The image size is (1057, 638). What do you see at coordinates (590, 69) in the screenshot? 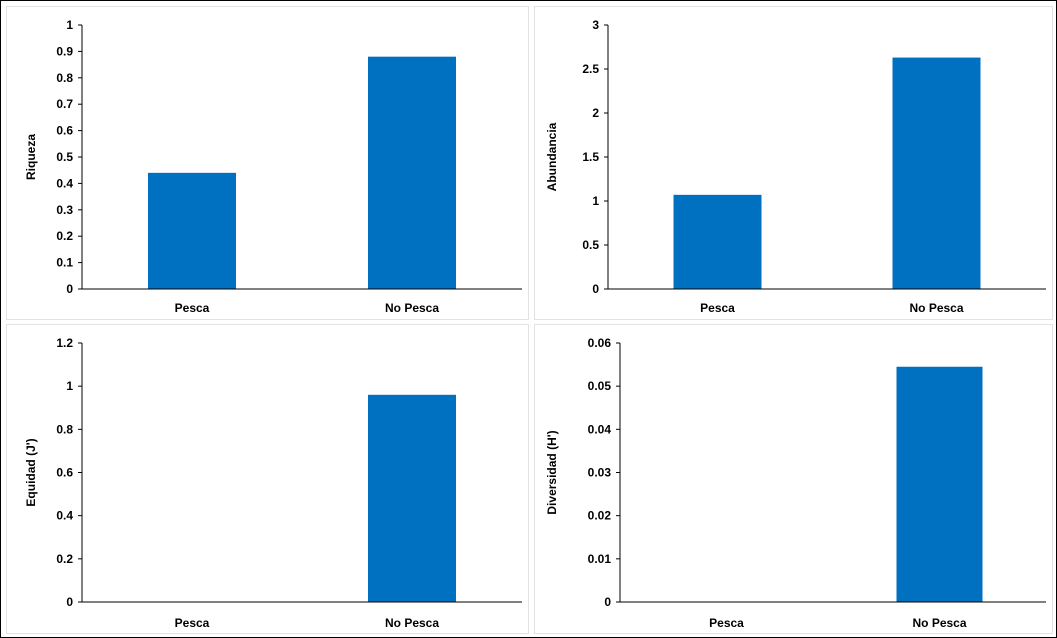
I see `y-tick-label: 2.5` at bounding box center [590, 69].